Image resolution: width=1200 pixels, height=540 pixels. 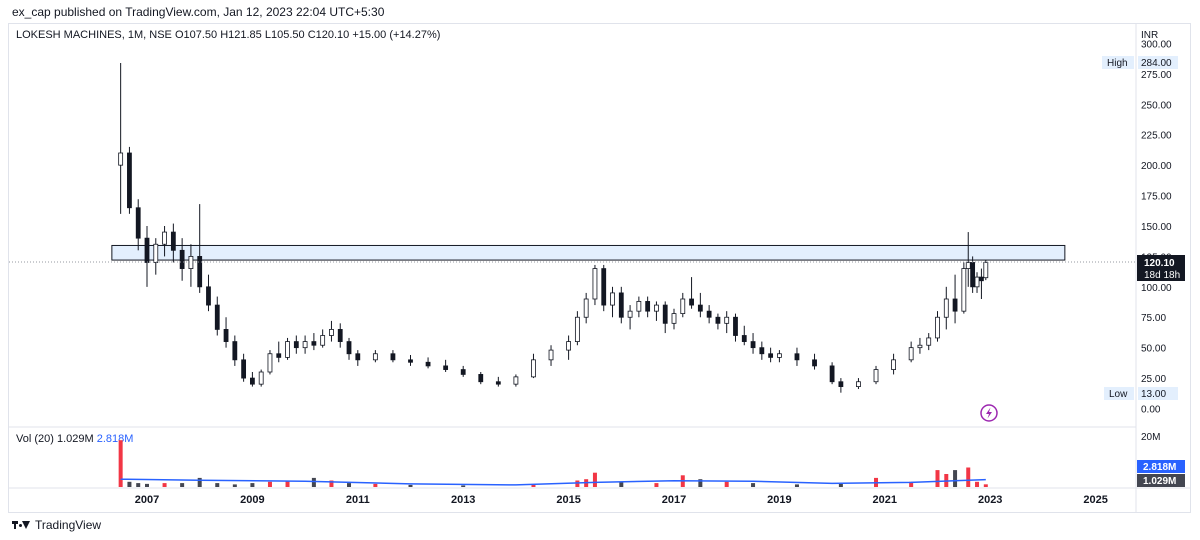 What do you see at coordinates (588, 252) in the screenshot?
I see `resistance-zone` at bounding box center [588, 252].